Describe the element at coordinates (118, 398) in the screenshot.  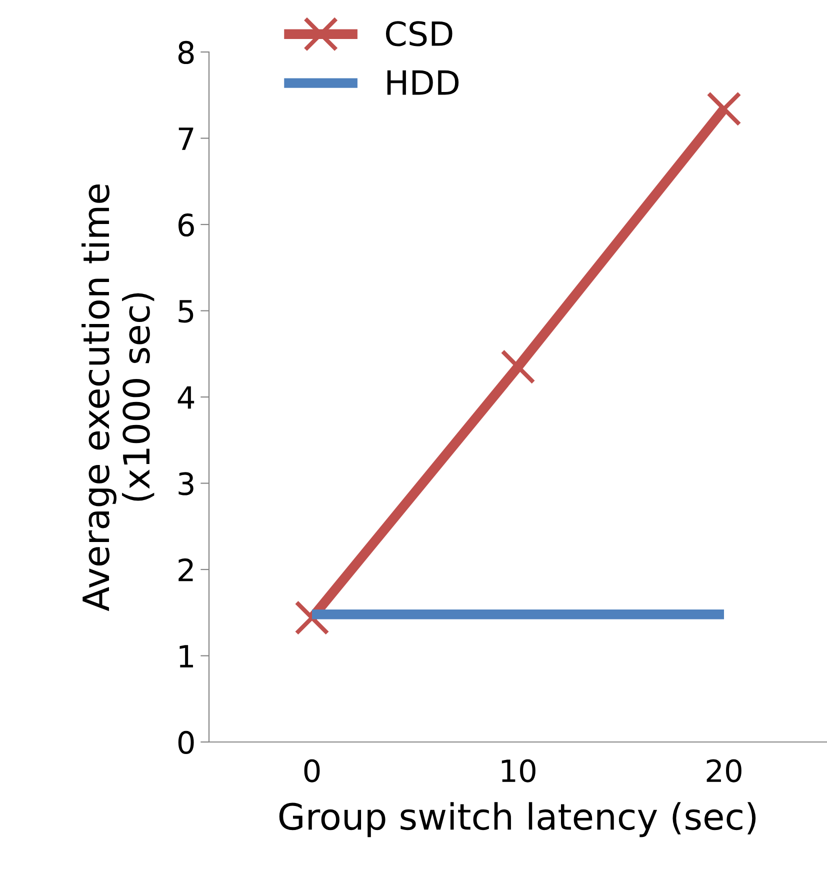
I see `y-axis-title: Average execution time (x1000 sec)` at that location.